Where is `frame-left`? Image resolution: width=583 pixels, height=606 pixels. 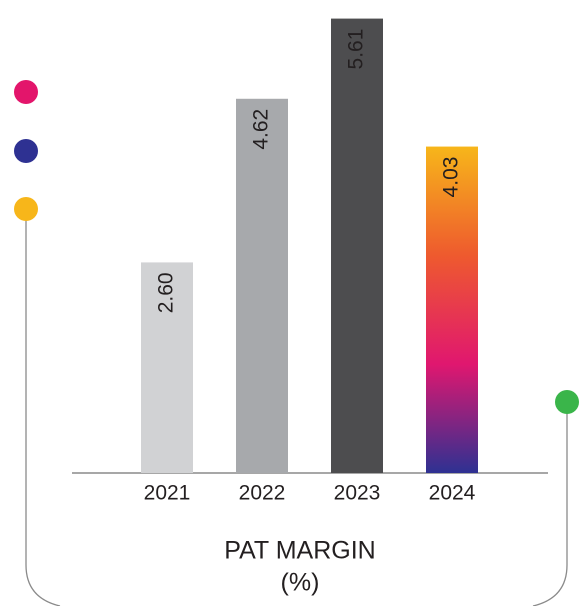 frame-left is located at coordinates (43, 407).